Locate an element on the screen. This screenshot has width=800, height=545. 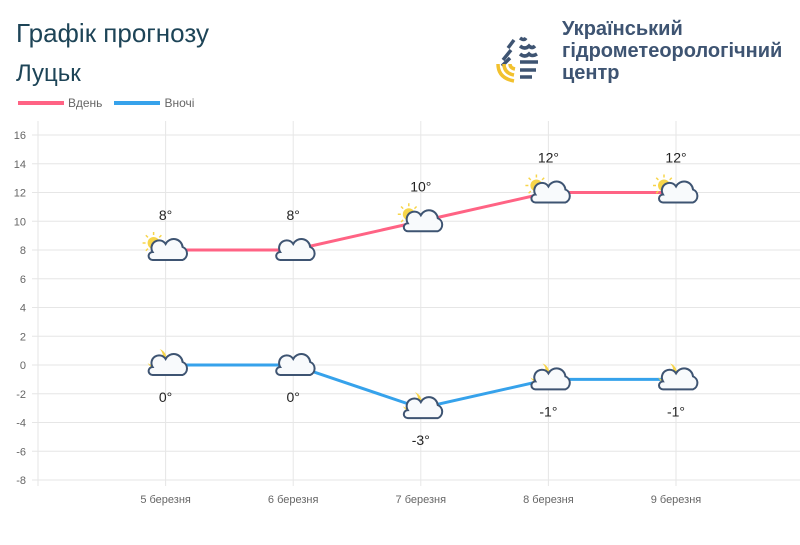
legend-swatch-night is located at coordinates (137, 103).